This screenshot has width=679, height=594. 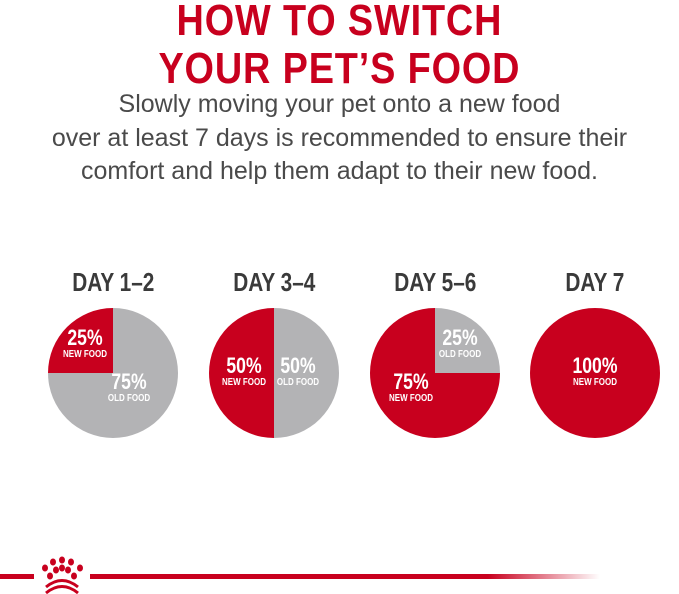 I want to click on footer-line-right, so click(x=345, y=576).